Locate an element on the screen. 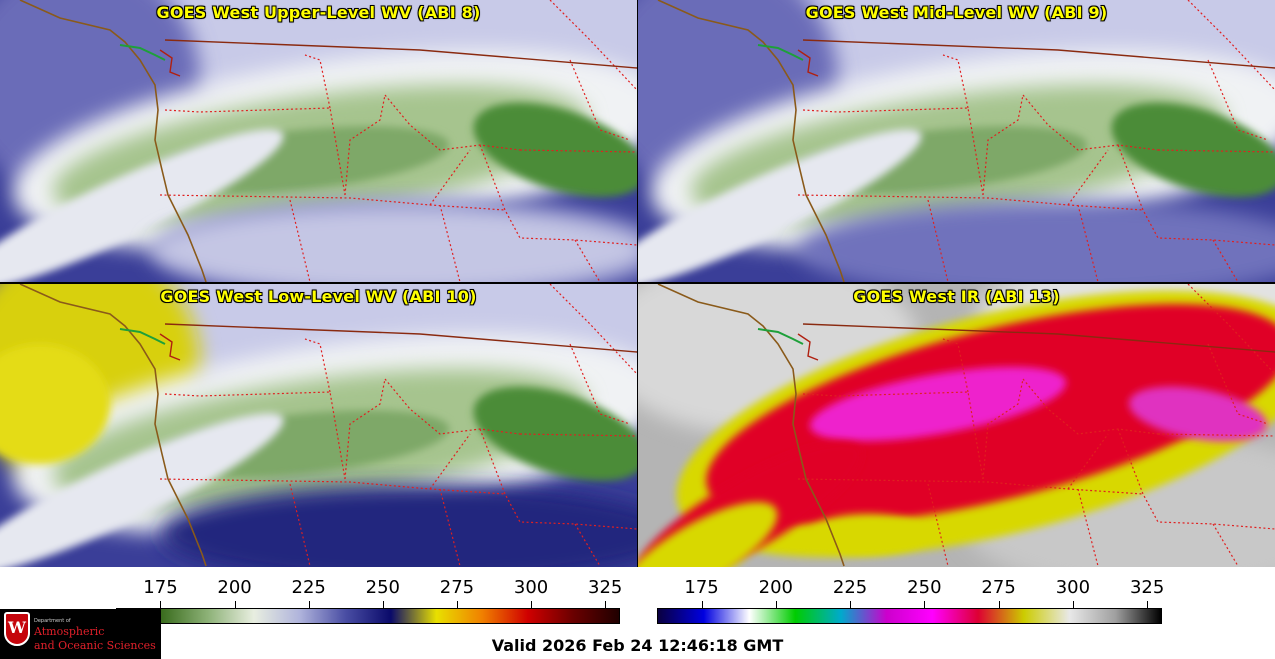 The width and height of the screenshot is (1275, 659). logo-line2: and Oceanic Sciences is located at coordinates (95, 645).